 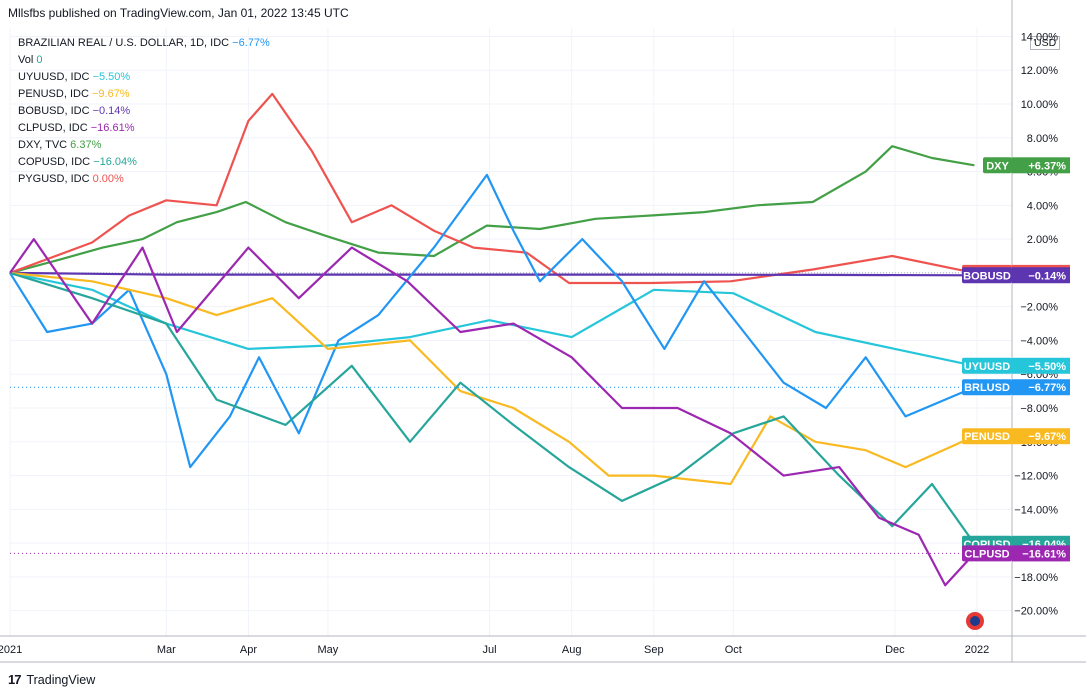 I want to click on y-tick-label: 2.00%, so click(x=1042, y=240).